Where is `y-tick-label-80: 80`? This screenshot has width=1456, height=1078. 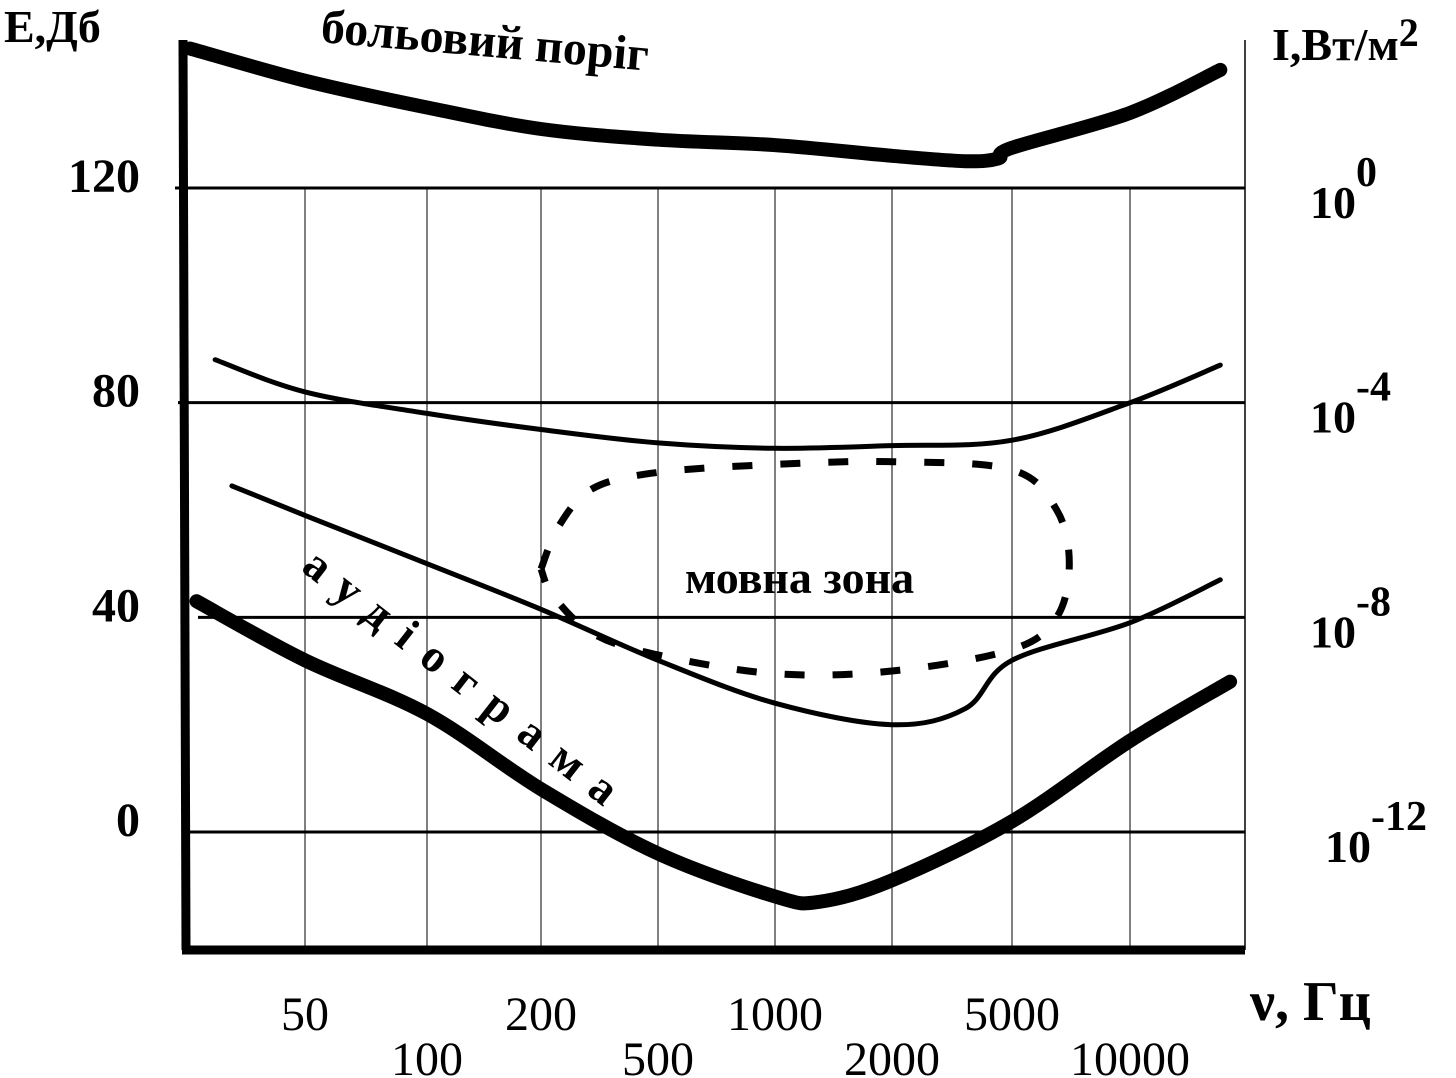
y-tick-label-80: 80 is located at coordinates (116, 391).